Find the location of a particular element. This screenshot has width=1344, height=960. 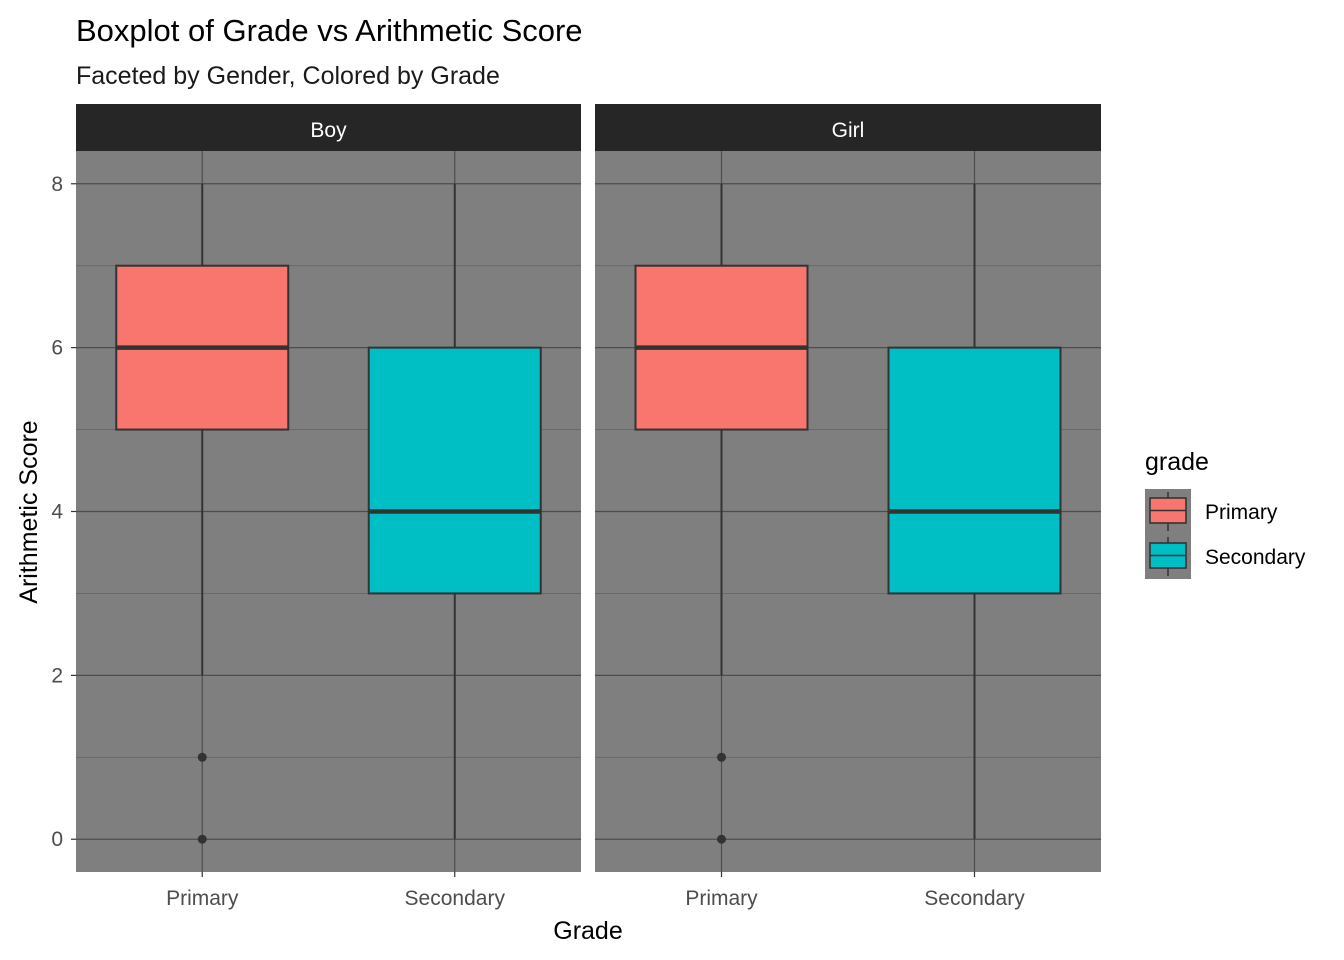

y-tick-label: 8 is located at coordinates (57, 184).